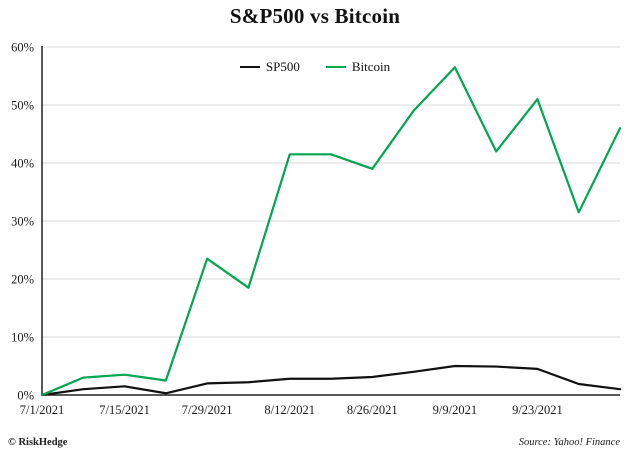 The image size is (630, 454). Describe the element at coordinates (455, 410) in the screenshot. I see `x-axis-tick-label: 9/9/2021` at that location.